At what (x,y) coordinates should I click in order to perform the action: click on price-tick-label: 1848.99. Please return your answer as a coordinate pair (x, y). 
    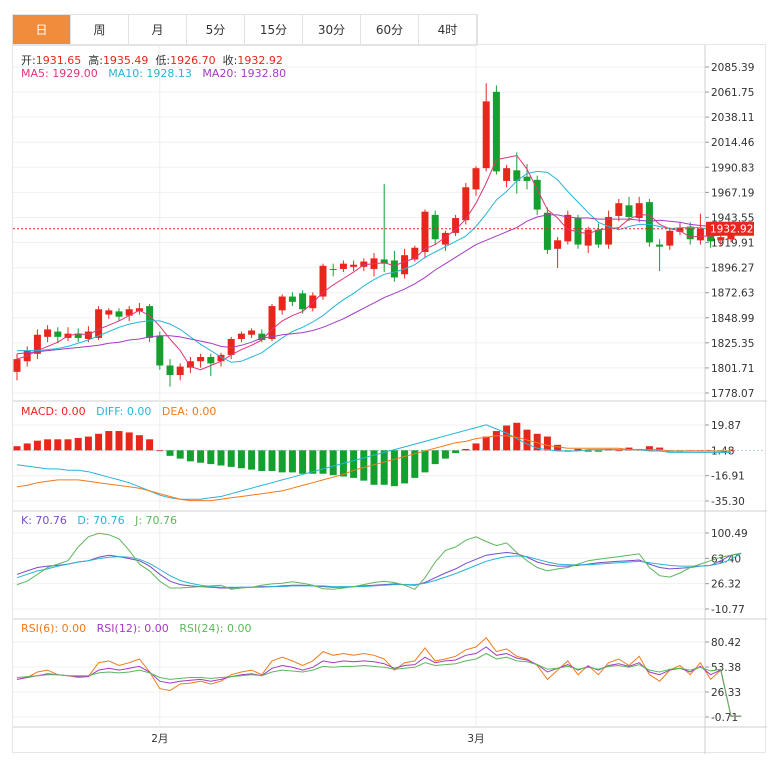
    Looking at the image, I should click on (732, 319).